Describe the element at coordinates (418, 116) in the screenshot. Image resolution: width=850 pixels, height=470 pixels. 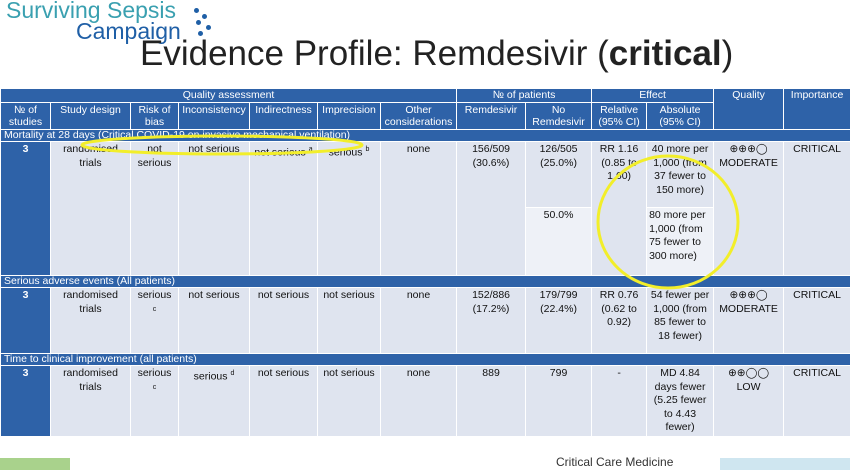
I see `col-other: Other considerations` at that location.